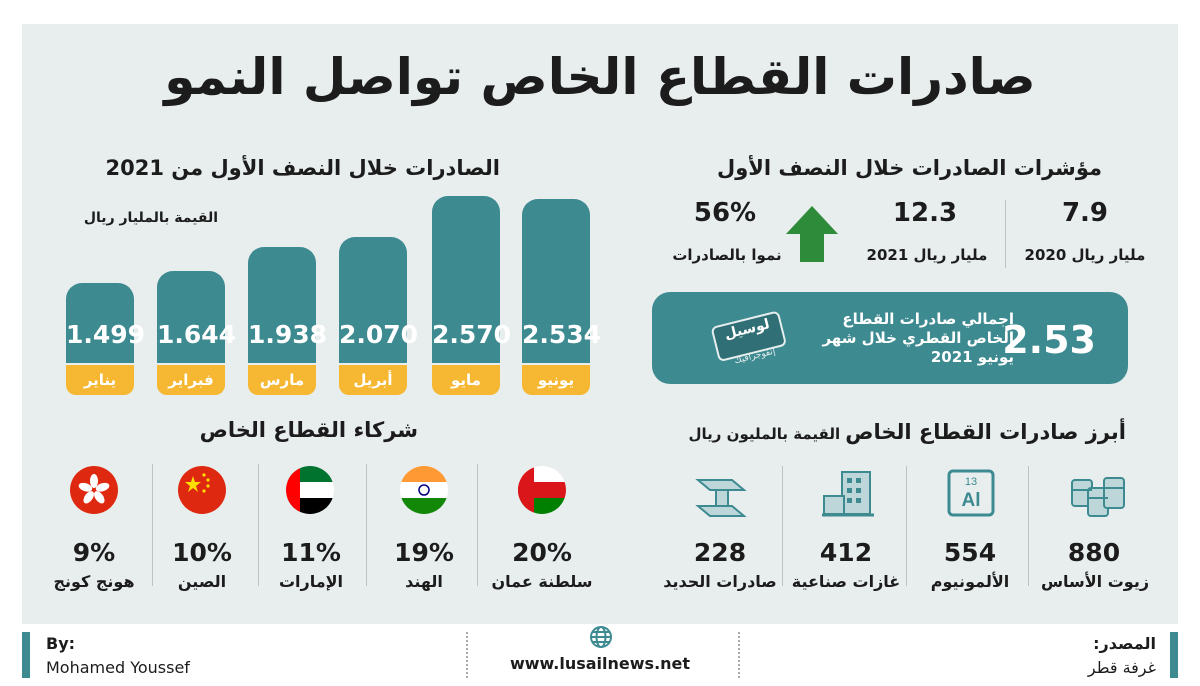  I want to click on partner-pct-hongkong: 9%, so click(94, 552).